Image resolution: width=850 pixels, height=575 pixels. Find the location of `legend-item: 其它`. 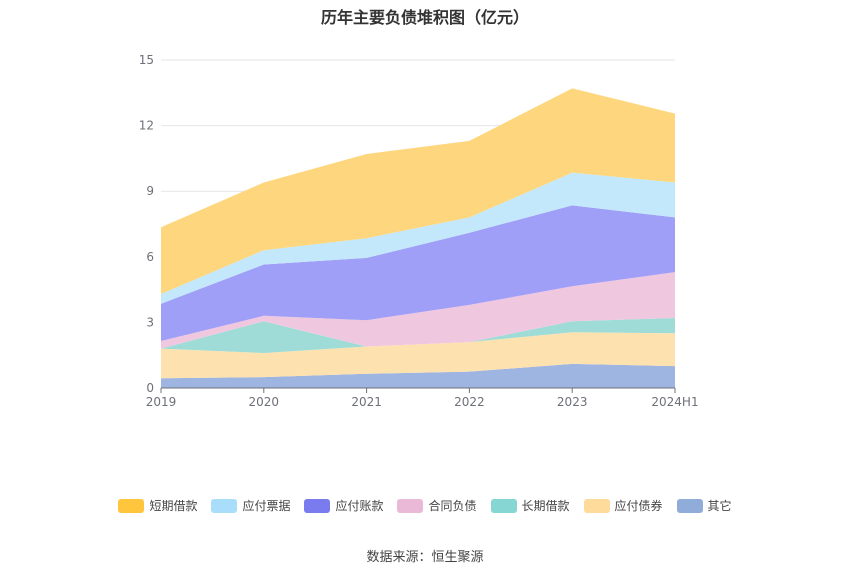

legend-item: 其它 is located at coordinates (704, 505).